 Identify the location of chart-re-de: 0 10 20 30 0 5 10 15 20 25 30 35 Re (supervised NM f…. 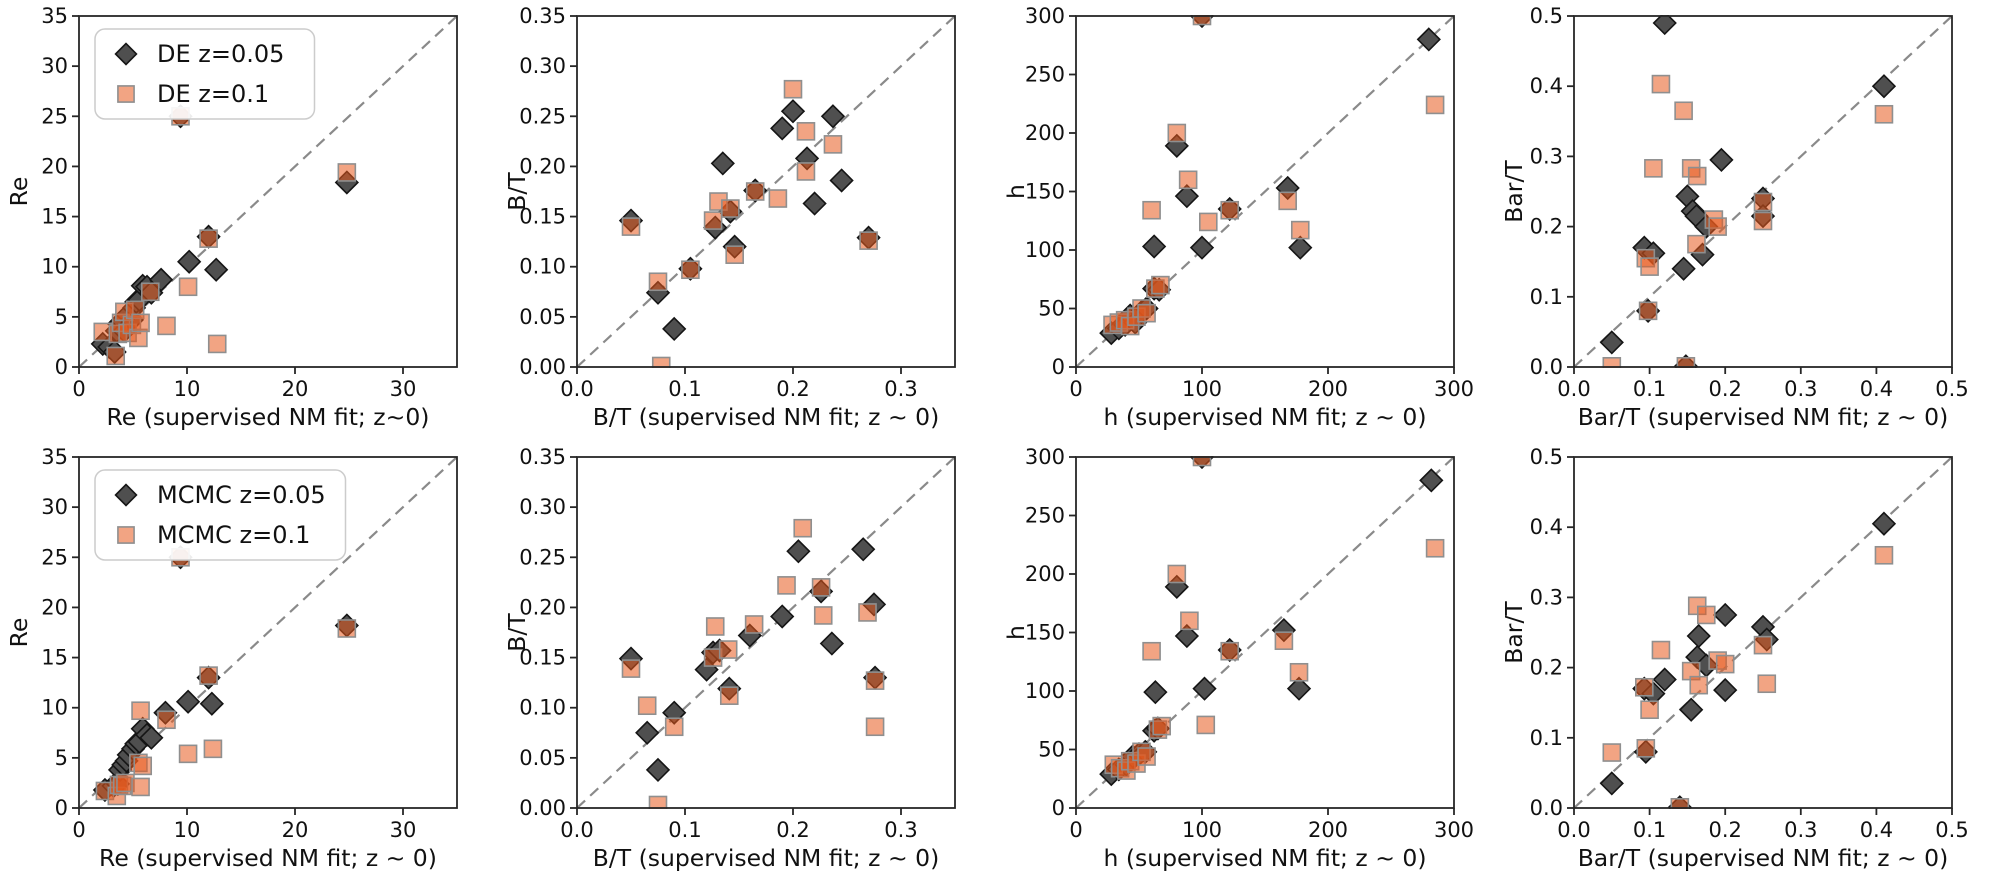
(231, 217).